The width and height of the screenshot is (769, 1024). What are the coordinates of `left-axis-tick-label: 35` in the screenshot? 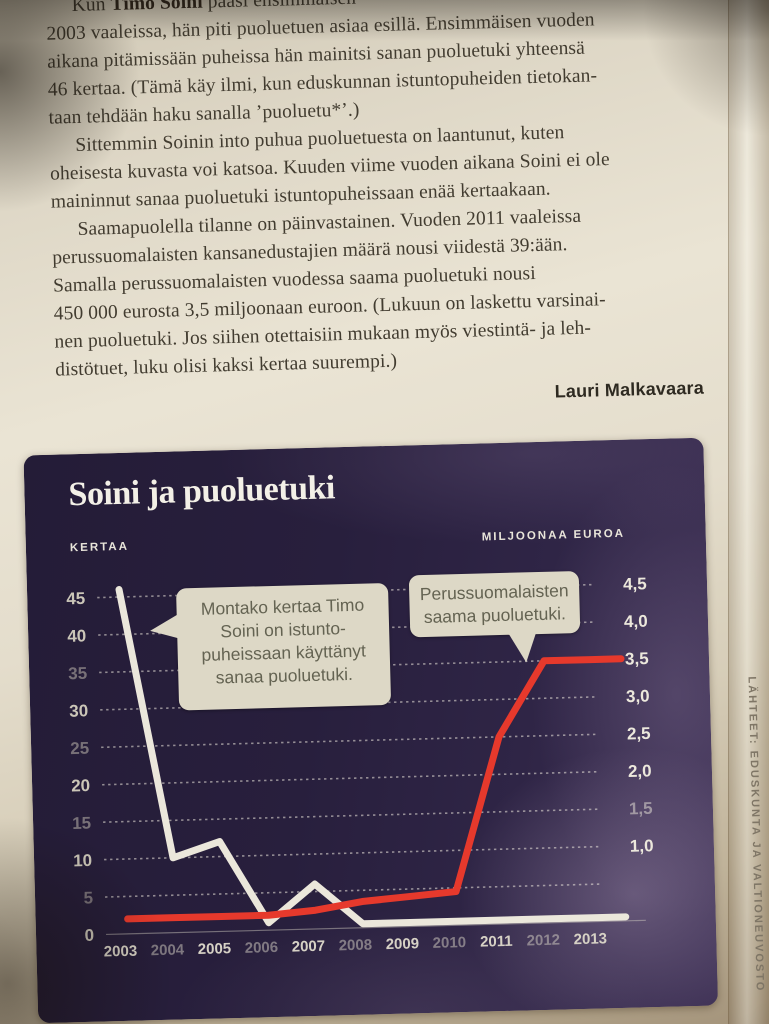 It's located at (77, 673).